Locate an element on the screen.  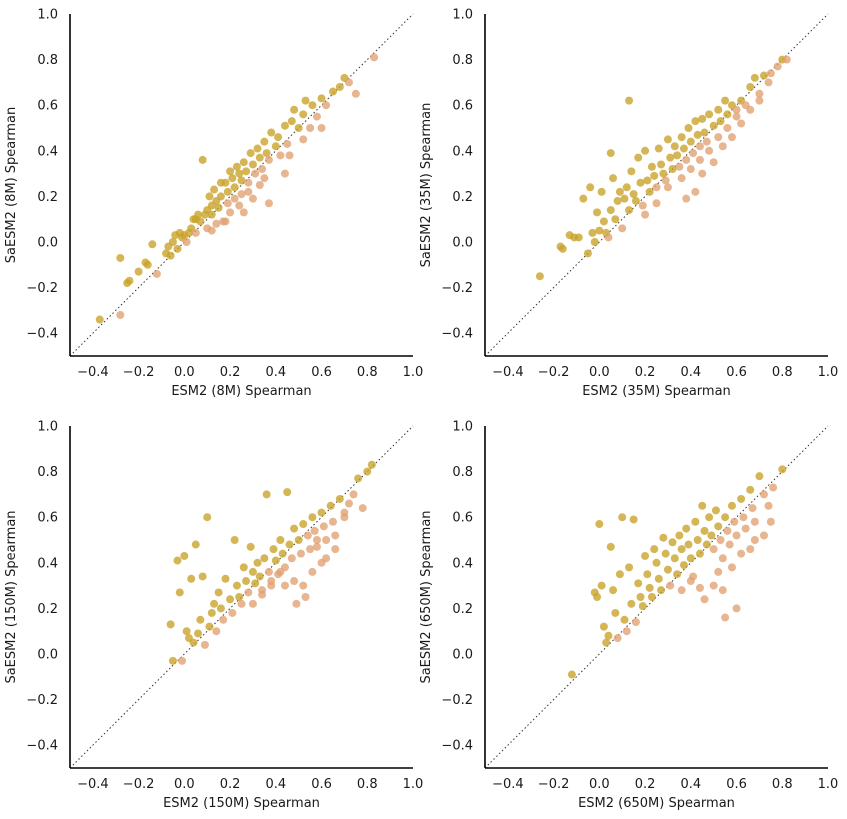
scatter-points is located at coordinates (677, 572).